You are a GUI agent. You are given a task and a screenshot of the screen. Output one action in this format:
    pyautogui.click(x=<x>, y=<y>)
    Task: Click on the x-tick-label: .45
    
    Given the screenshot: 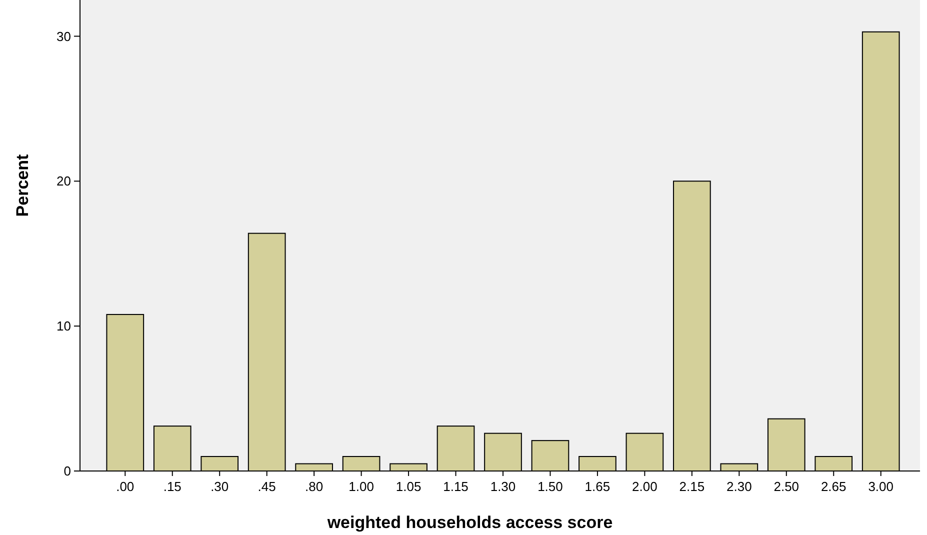 What is the action you would take?
    pyautogui.click(x=267, y=486)
    